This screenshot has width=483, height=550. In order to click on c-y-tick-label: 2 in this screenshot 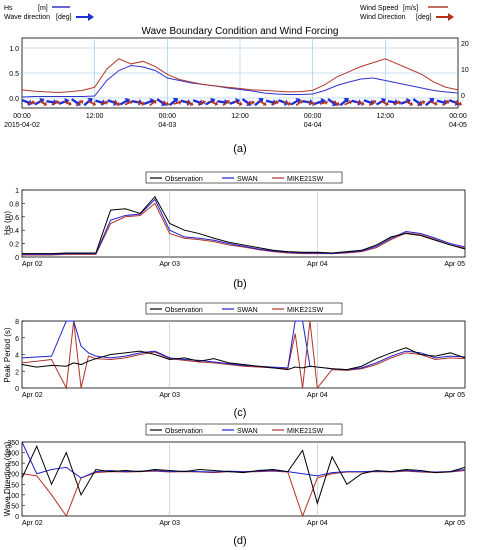, I will do `click(17, 372)`.